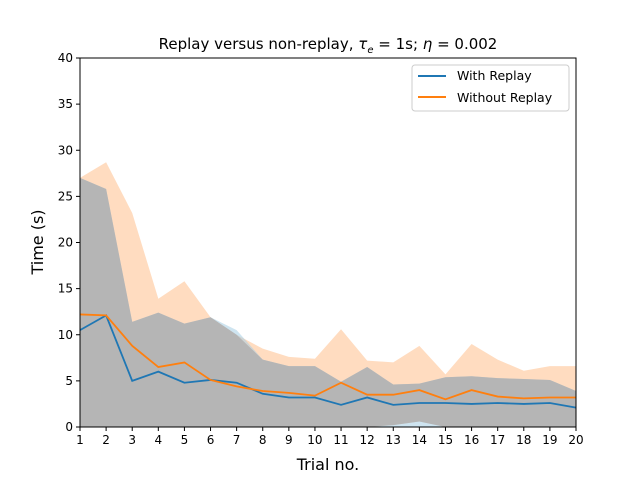 Image resolution: width=640 pixels, height=480 pixels. I want to click on x-tick-label: 12, so click(367, 440).